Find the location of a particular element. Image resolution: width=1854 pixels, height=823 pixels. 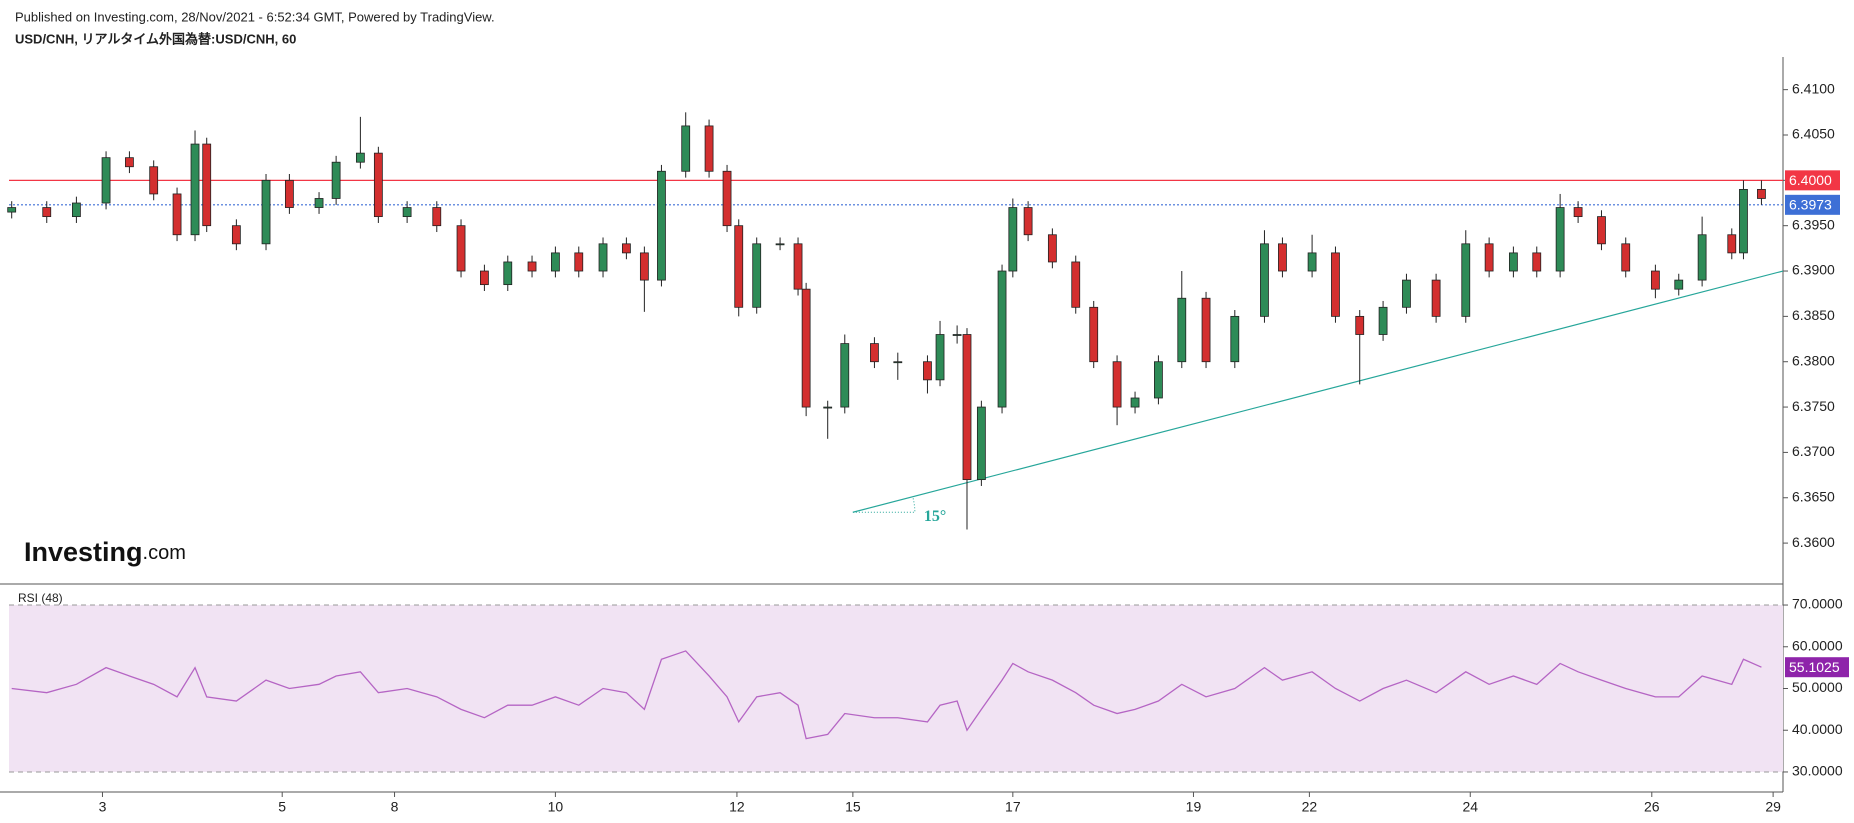

x-tick-label: 24 is located at coordinates (1470, 807).